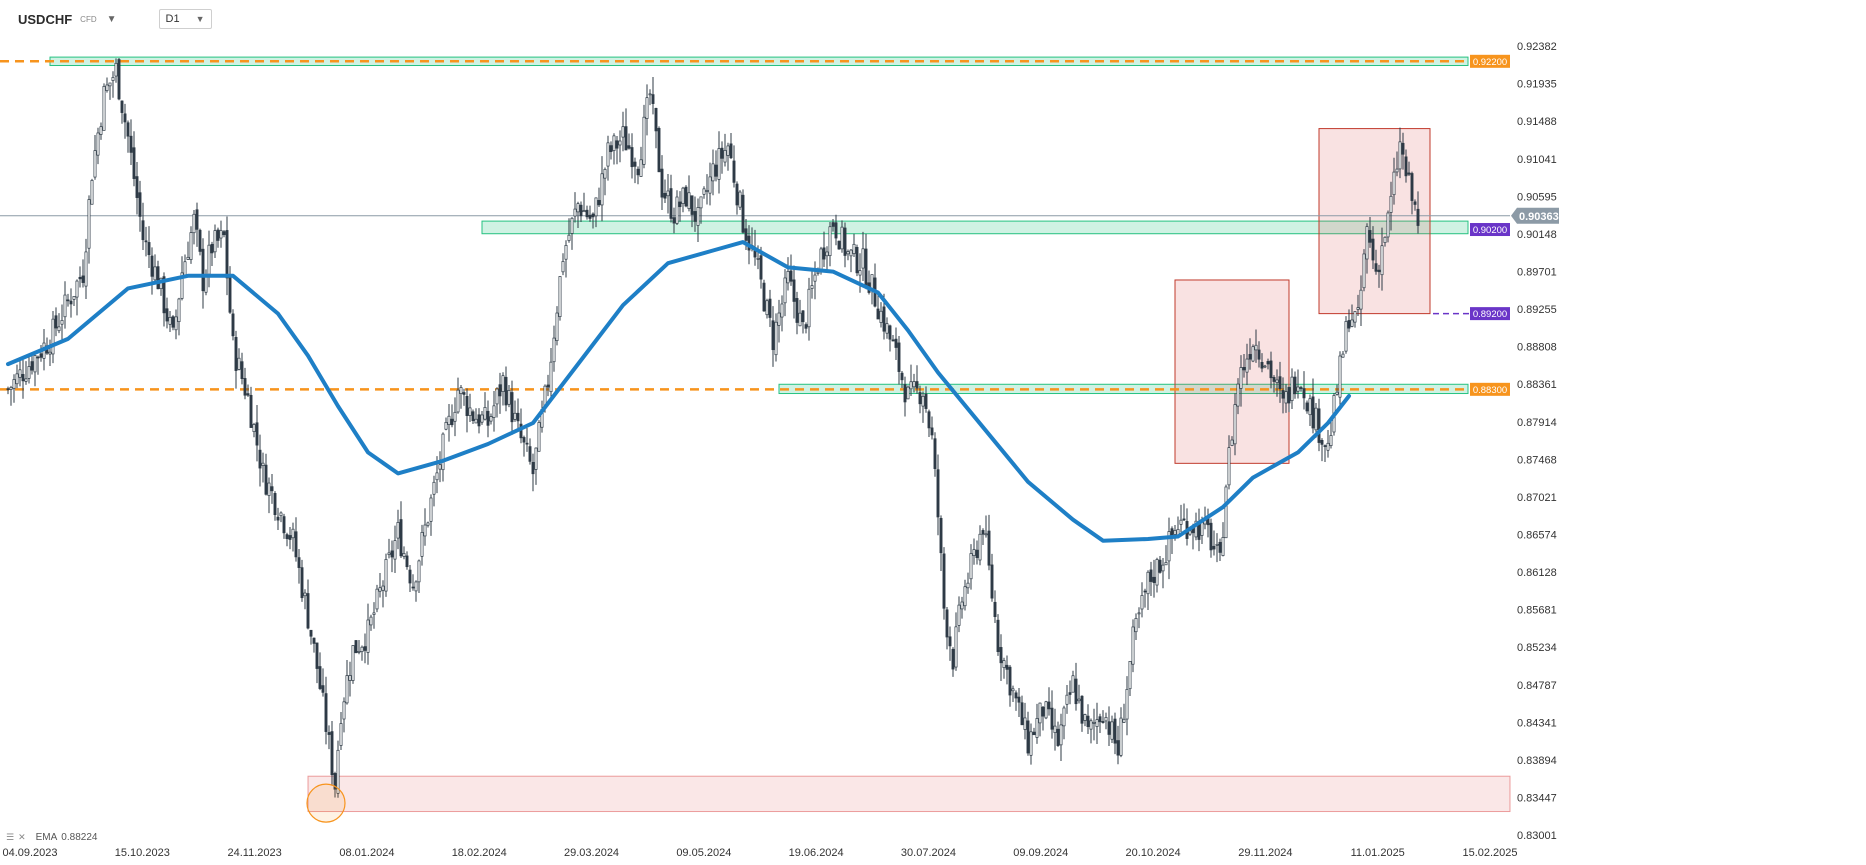 The height and width of the screenshot is (865, 1866). I want to click on chevron-down-icon: ▼, so click(111, 19).